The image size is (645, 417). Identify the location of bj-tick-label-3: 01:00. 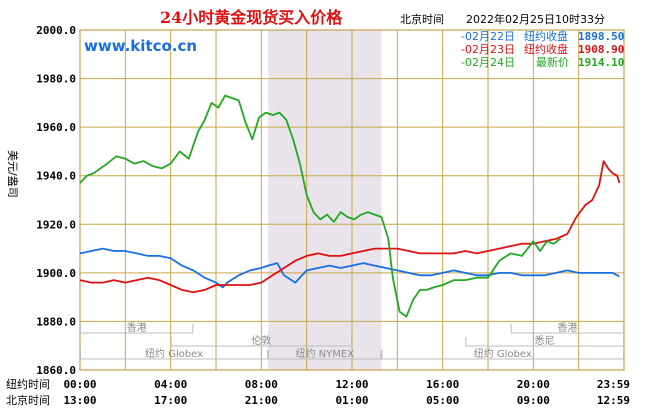
(351, 400).